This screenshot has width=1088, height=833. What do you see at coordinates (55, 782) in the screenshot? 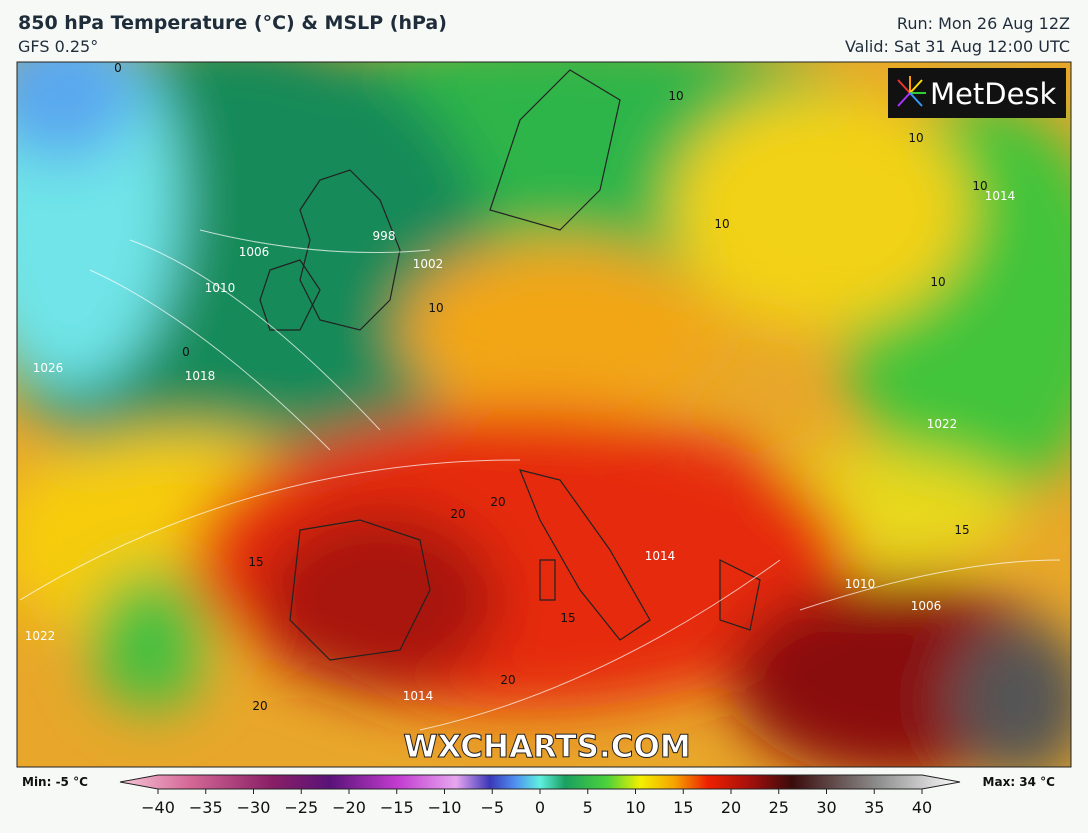
I see `legend-min: Min: -5 °C` at bounding box center [55, 782].